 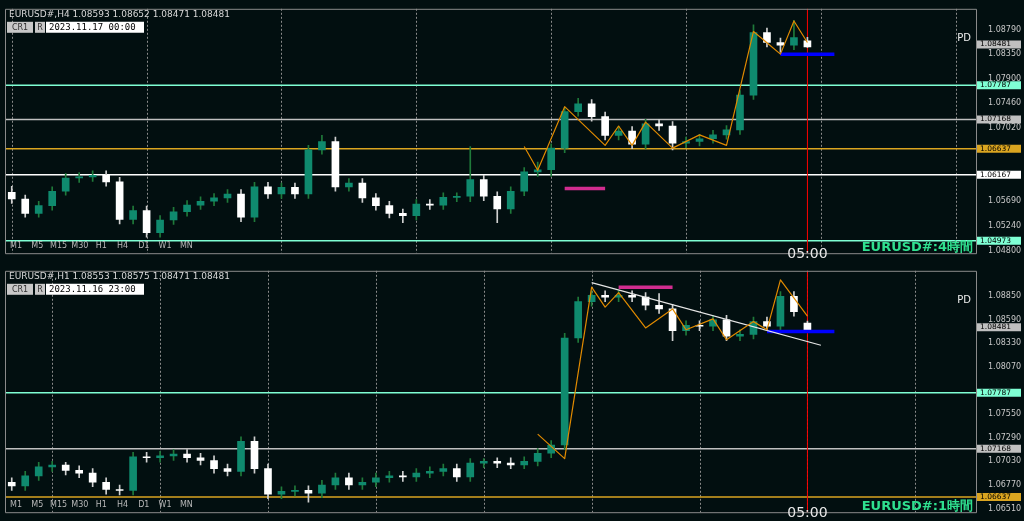 What do you see at coordinates (119, 14) in the screenshot?
I see `chart-title: EURUSD#,H4 1.08593 1.08652 1.08471 1.08481` at bounding box center [119, 14].